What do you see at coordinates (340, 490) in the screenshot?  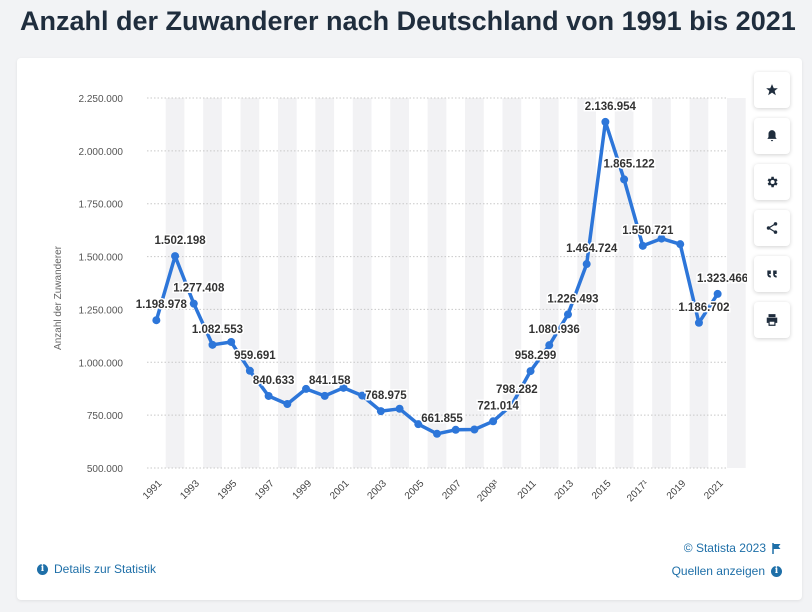 I see `x-tick-label: 2001` at bounding box center [340, 490].